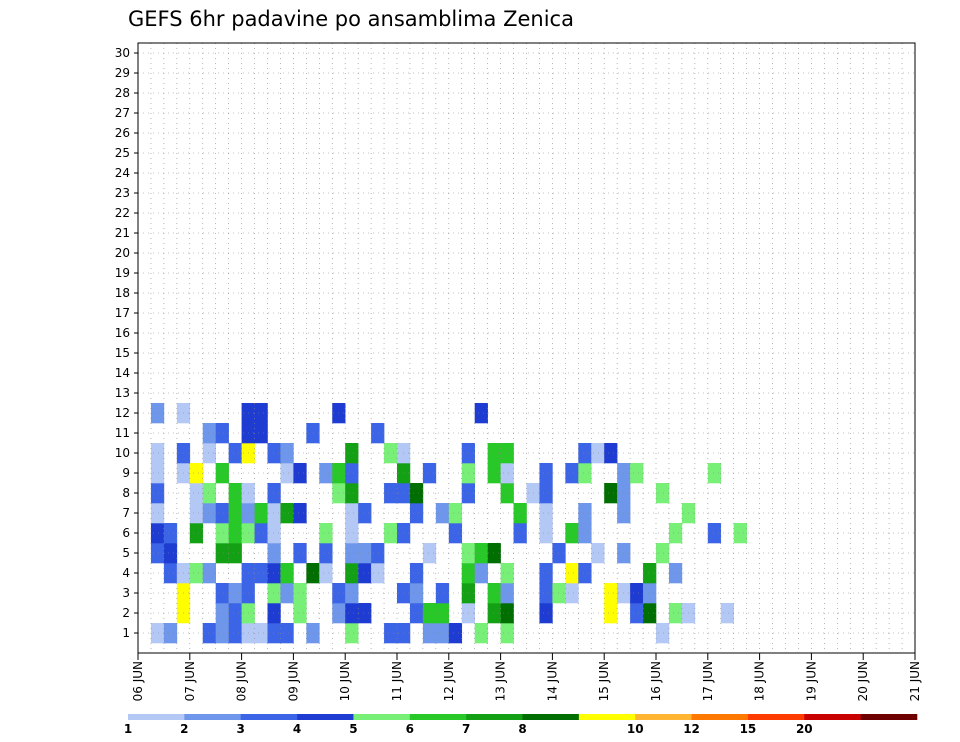 The image size is (960, 742). Describe the element at coordinates (552, 681) in the screenshot. I see `x-tick-label: 14 JUN` at that location.